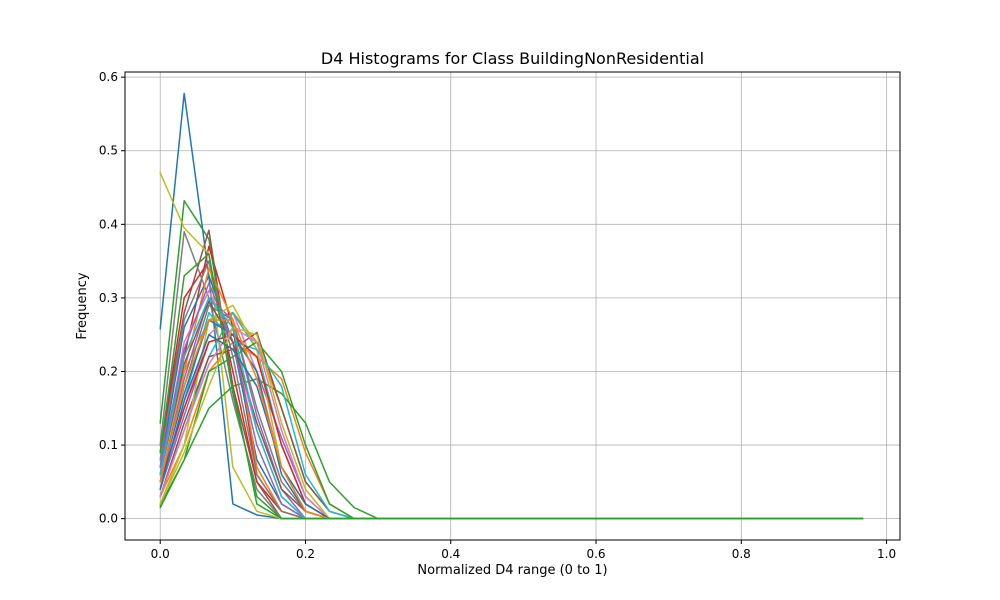 Image resolution: width=1000 pixels, height=600 pixels. Describe the element at coordinates (512, 570) in the screenshot. I see `x-axis-label: Normalized D4 range (0 to 1)` at that location.